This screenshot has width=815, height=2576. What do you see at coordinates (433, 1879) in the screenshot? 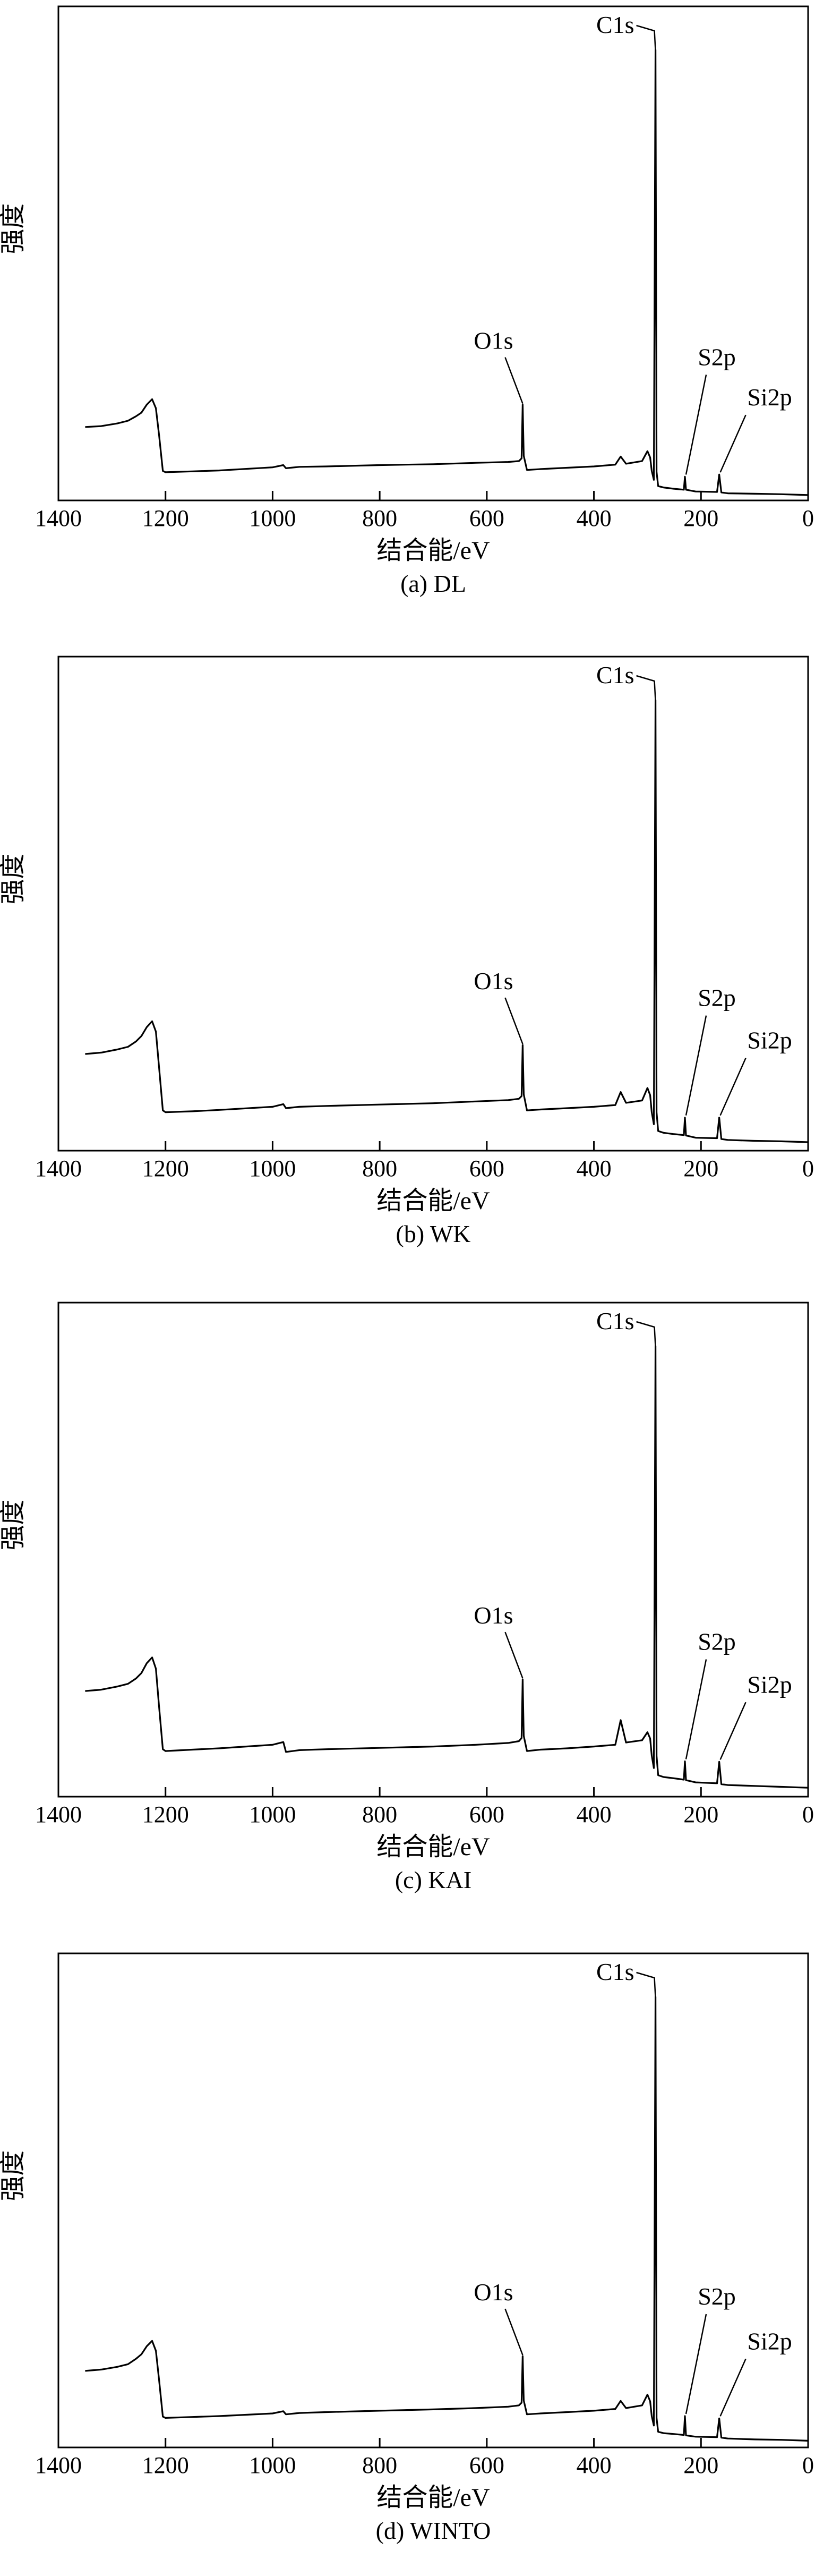
I see `panel-caption: (c) KAI` at bounding box center [433, 1879].